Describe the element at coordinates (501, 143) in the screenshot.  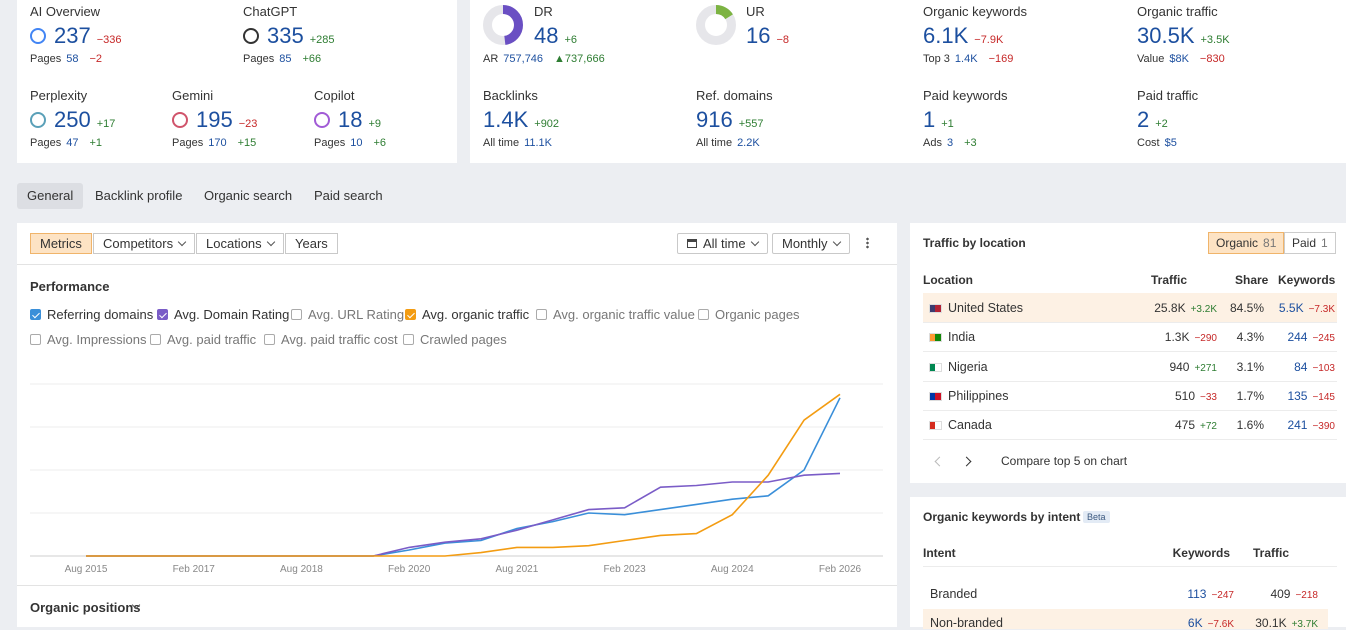
I see `sub-label: All time` at that location.